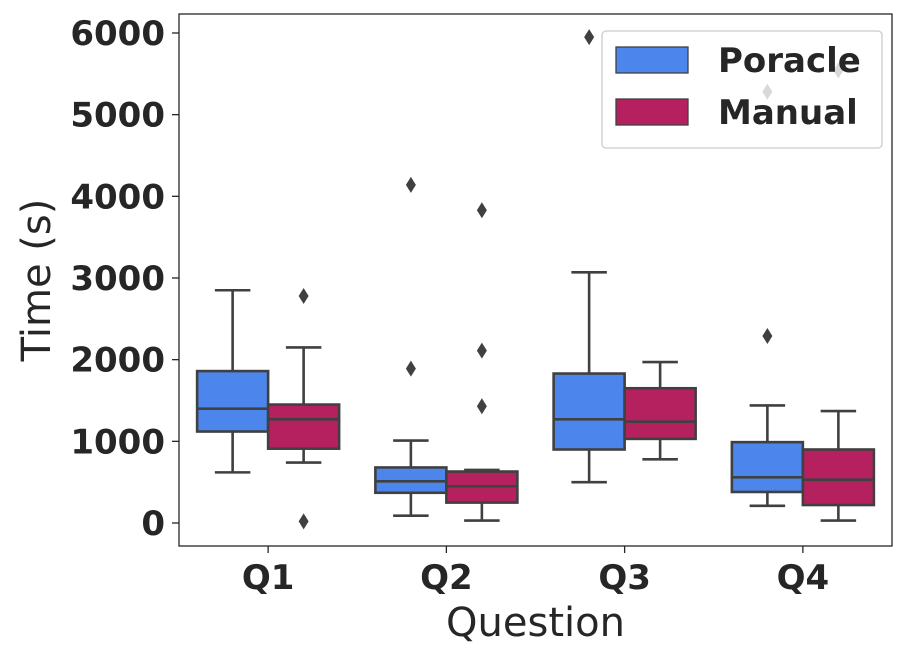 This screenshot has width=907, height=660. What do you see at coordinates (446, 578) in the screenshot?
I see `x-tick-label-q2: Q2` at bounding box center [446, 578].